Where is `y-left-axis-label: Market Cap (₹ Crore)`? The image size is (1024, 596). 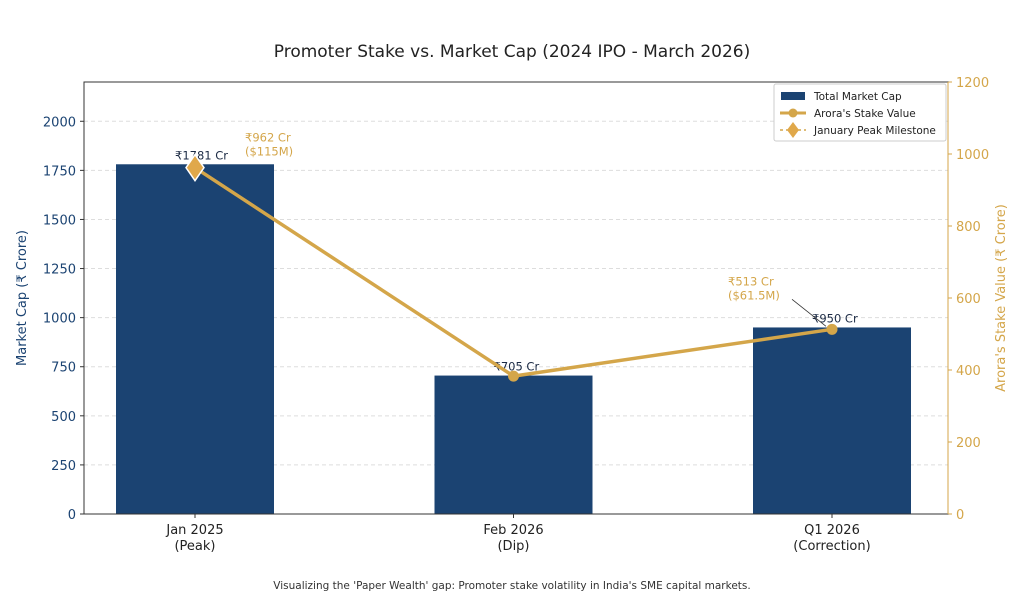 y-left-axis-label: Market Cap (₹ Crore) is located at coordinates (22, 298).